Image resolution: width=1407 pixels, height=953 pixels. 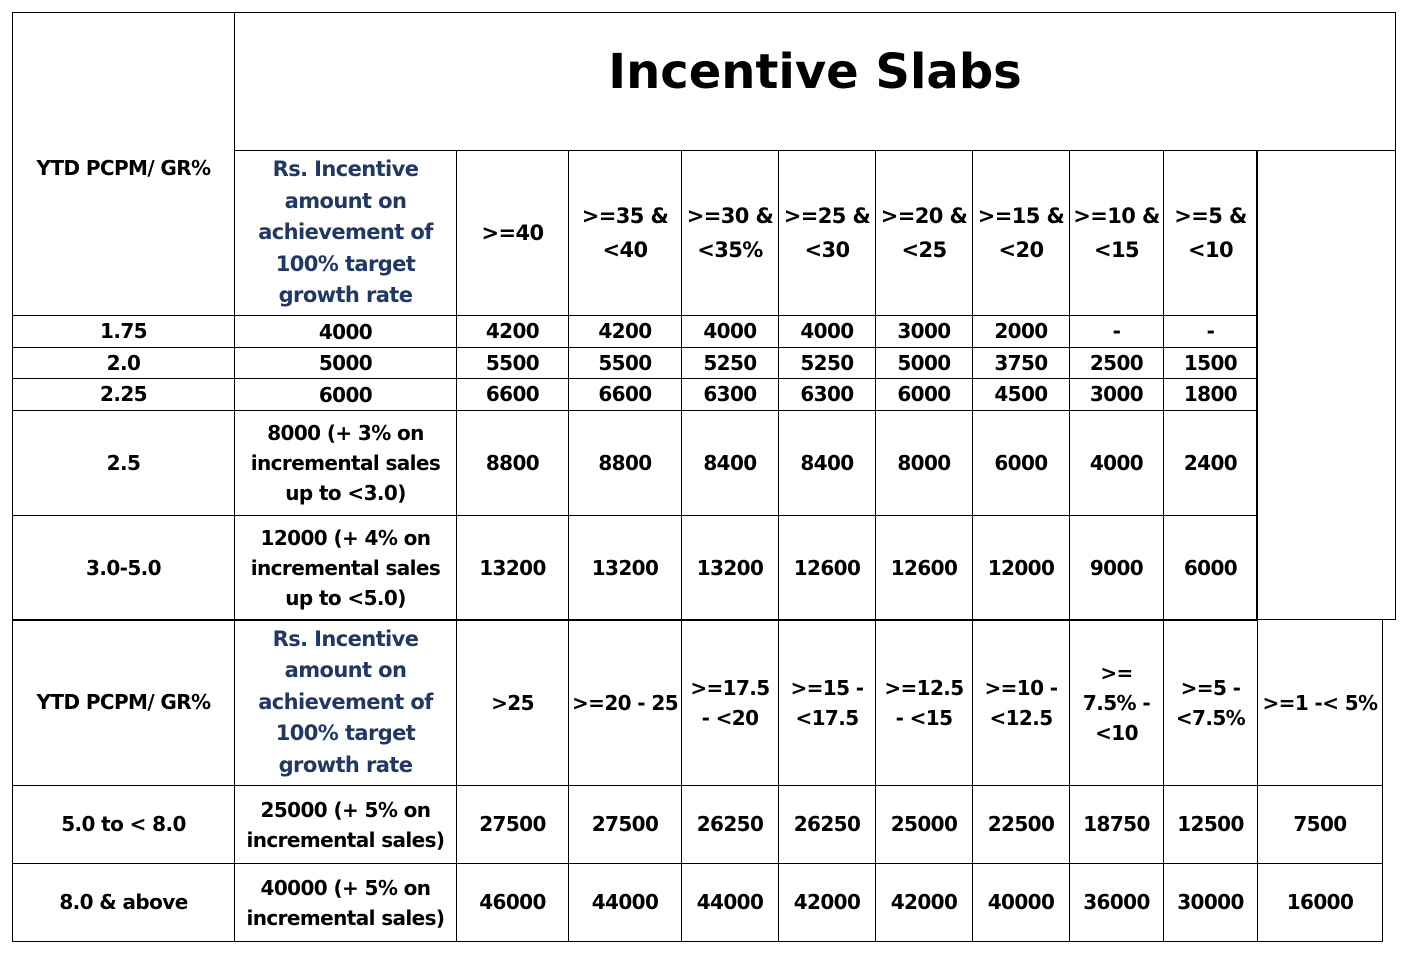 I want to click on value-cell: 3750, so click(x=1021, y=363).